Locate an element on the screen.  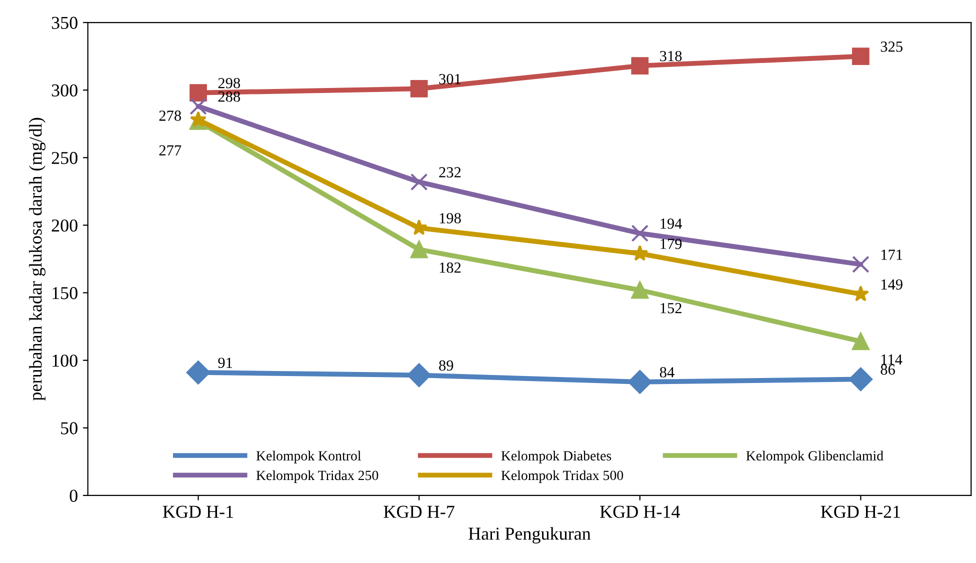
data-label: 288 is located at coordinates (229, 96).